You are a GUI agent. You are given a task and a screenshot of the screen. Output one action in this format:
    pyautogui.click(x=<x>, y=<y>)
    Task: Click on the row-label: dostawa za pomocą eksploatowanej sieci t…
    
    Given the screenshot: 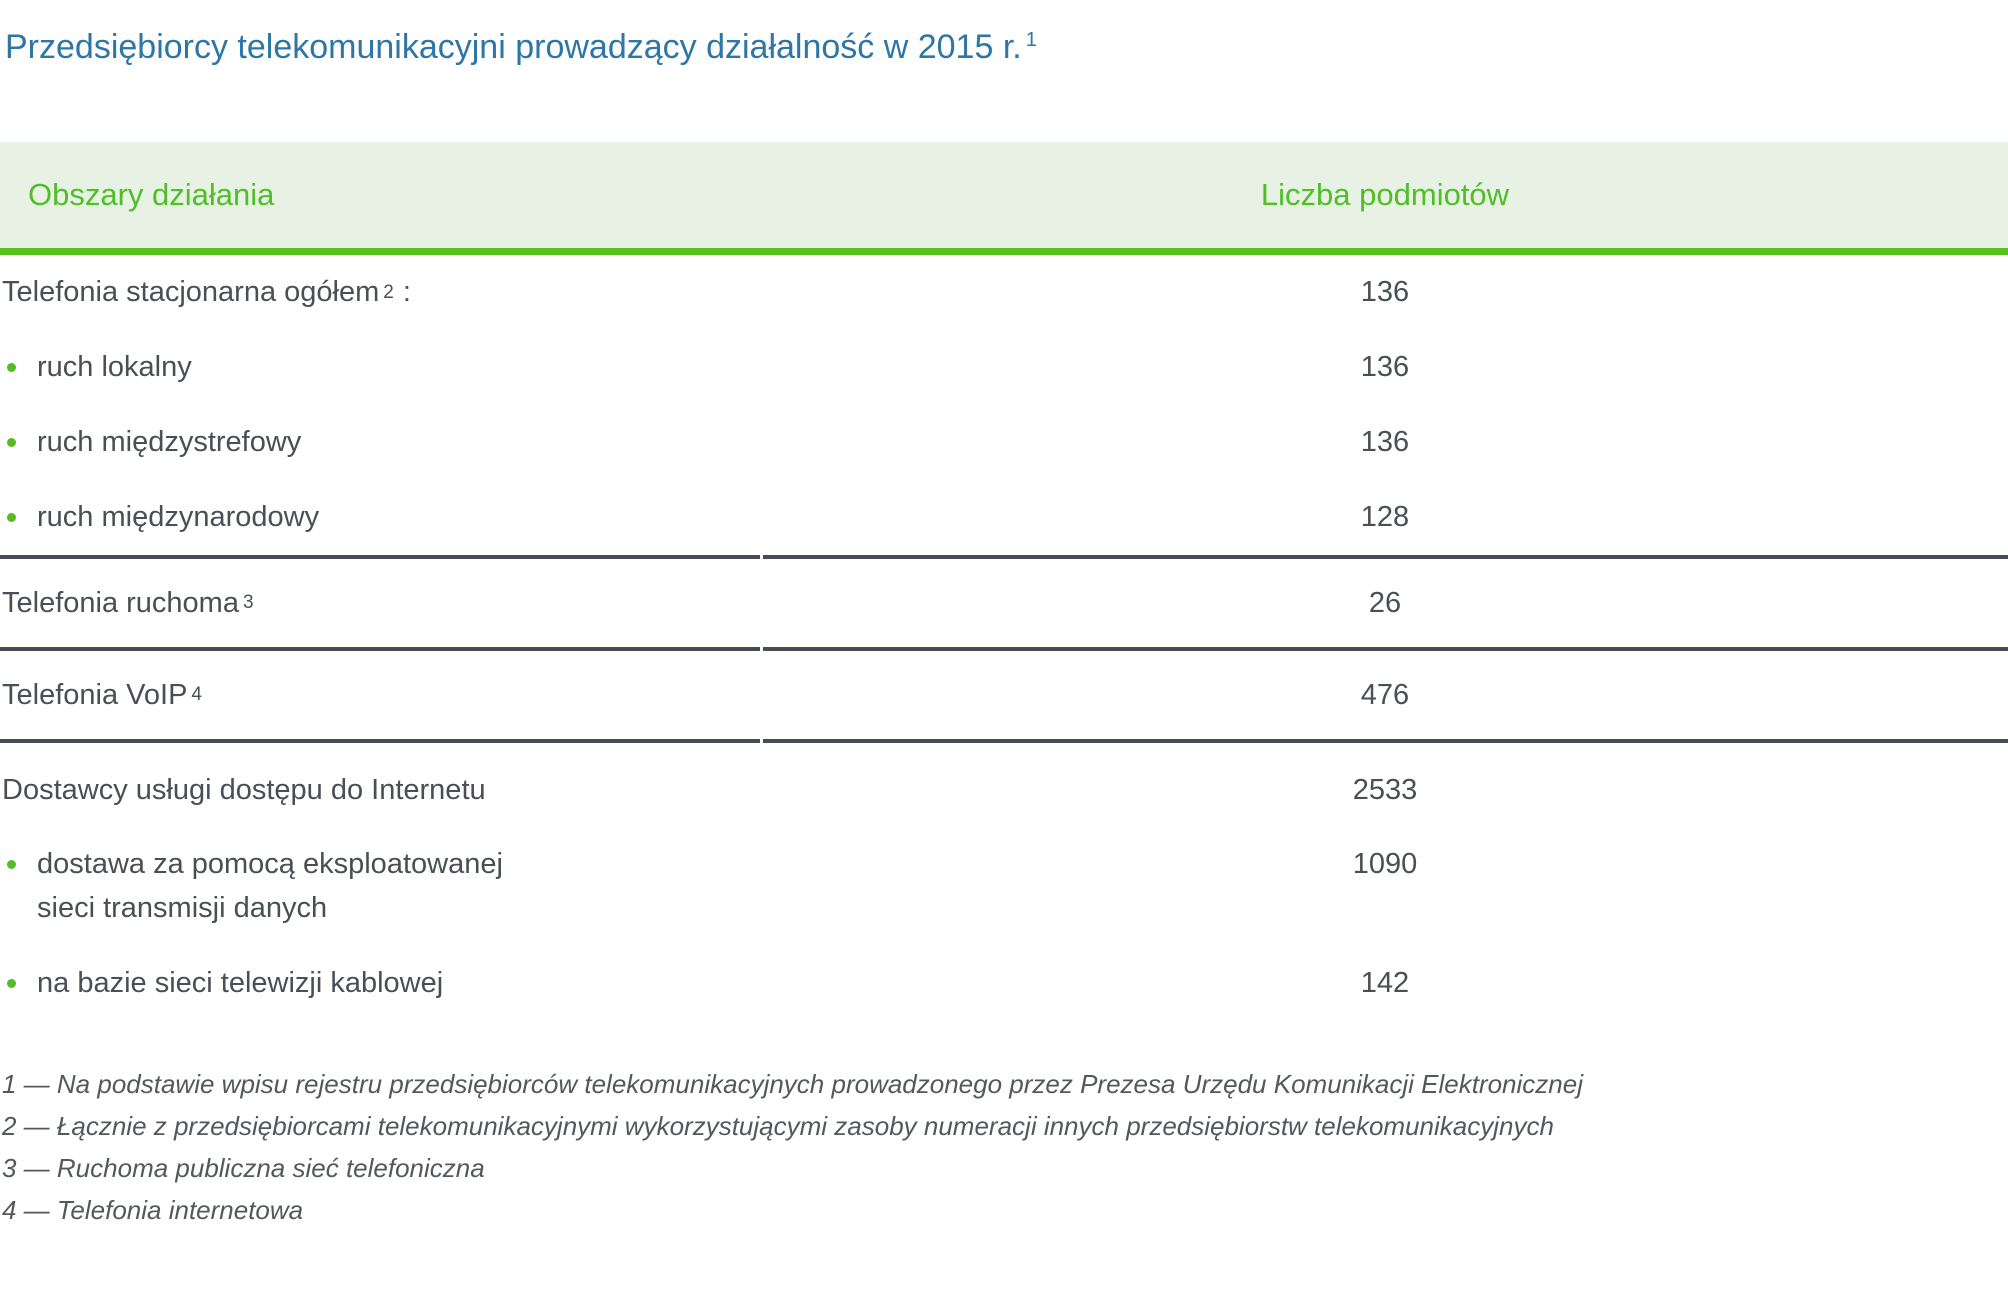 What is the action you would take?
    pyautogui.click(x=381, y=886)
    